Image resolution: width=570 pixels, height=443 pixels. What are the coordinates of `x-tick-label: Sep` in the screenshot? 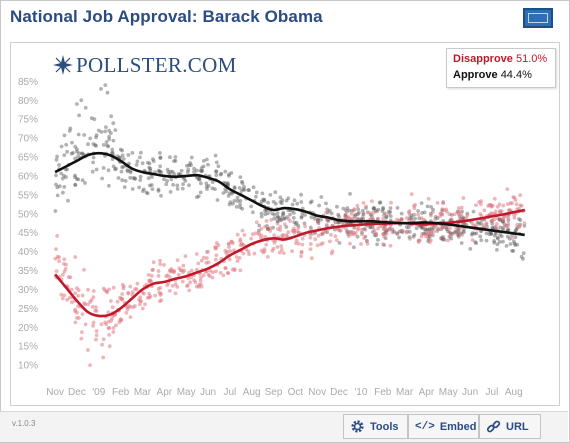 It's located at (274, 392).